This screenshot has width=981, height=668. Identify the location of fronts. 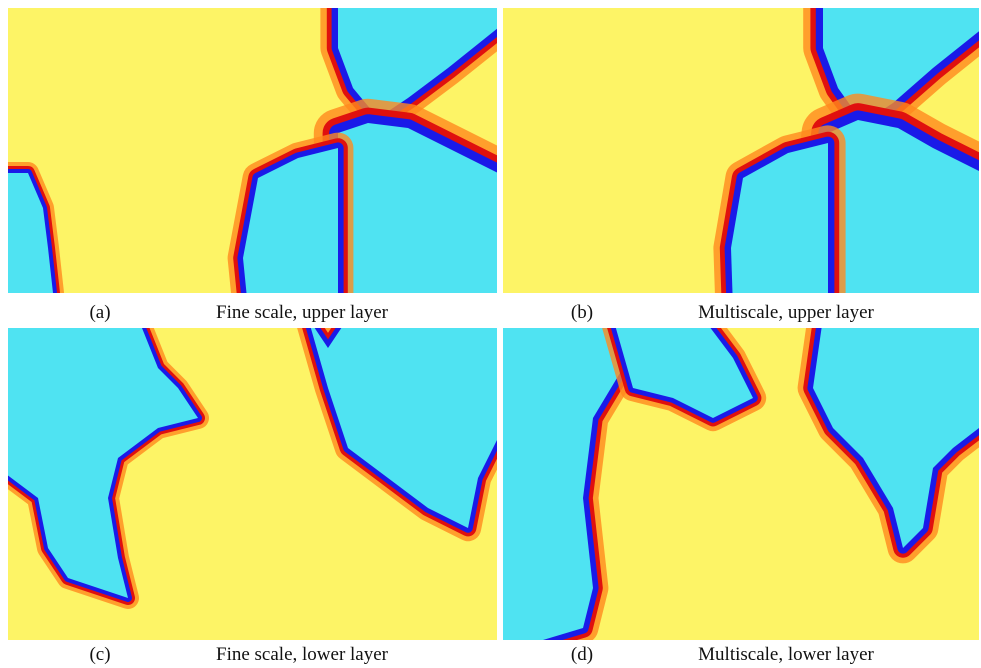
(846, 150).